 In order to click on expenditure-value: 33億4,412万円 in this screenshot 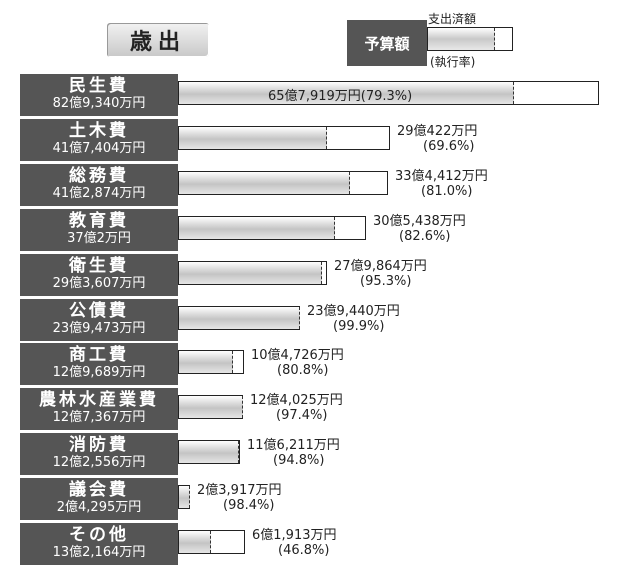, I will do `click(441, 176)`.